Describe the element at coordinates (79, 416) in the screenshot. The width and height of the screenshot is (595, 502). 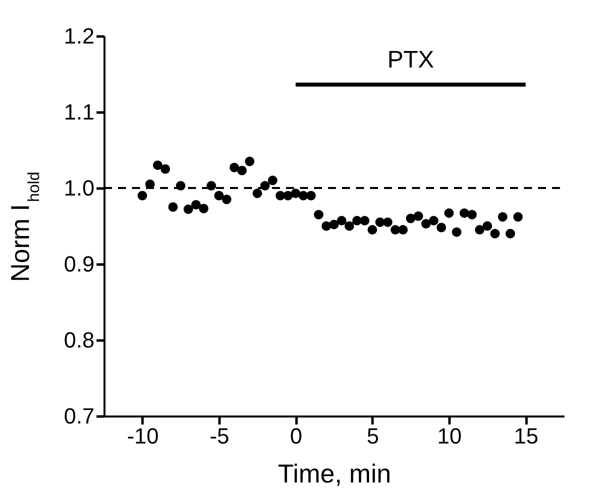
I see `y-tick-label: 0.7` at that location.